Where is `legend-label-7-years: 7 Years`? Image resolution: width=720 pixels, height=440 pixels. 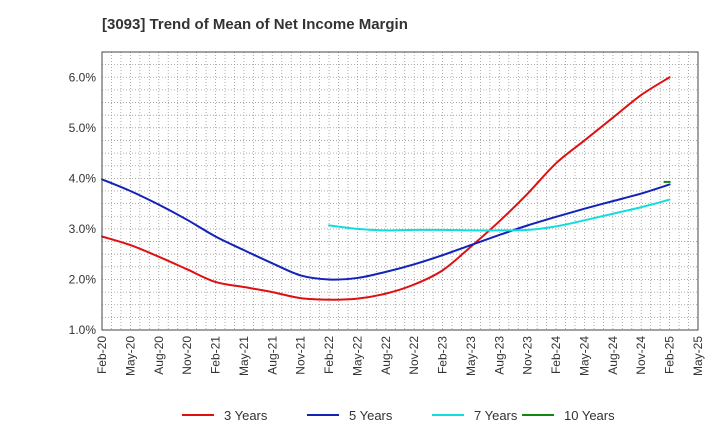 legend-label-7-years: 7 Years is located at coordinates (496, 415).